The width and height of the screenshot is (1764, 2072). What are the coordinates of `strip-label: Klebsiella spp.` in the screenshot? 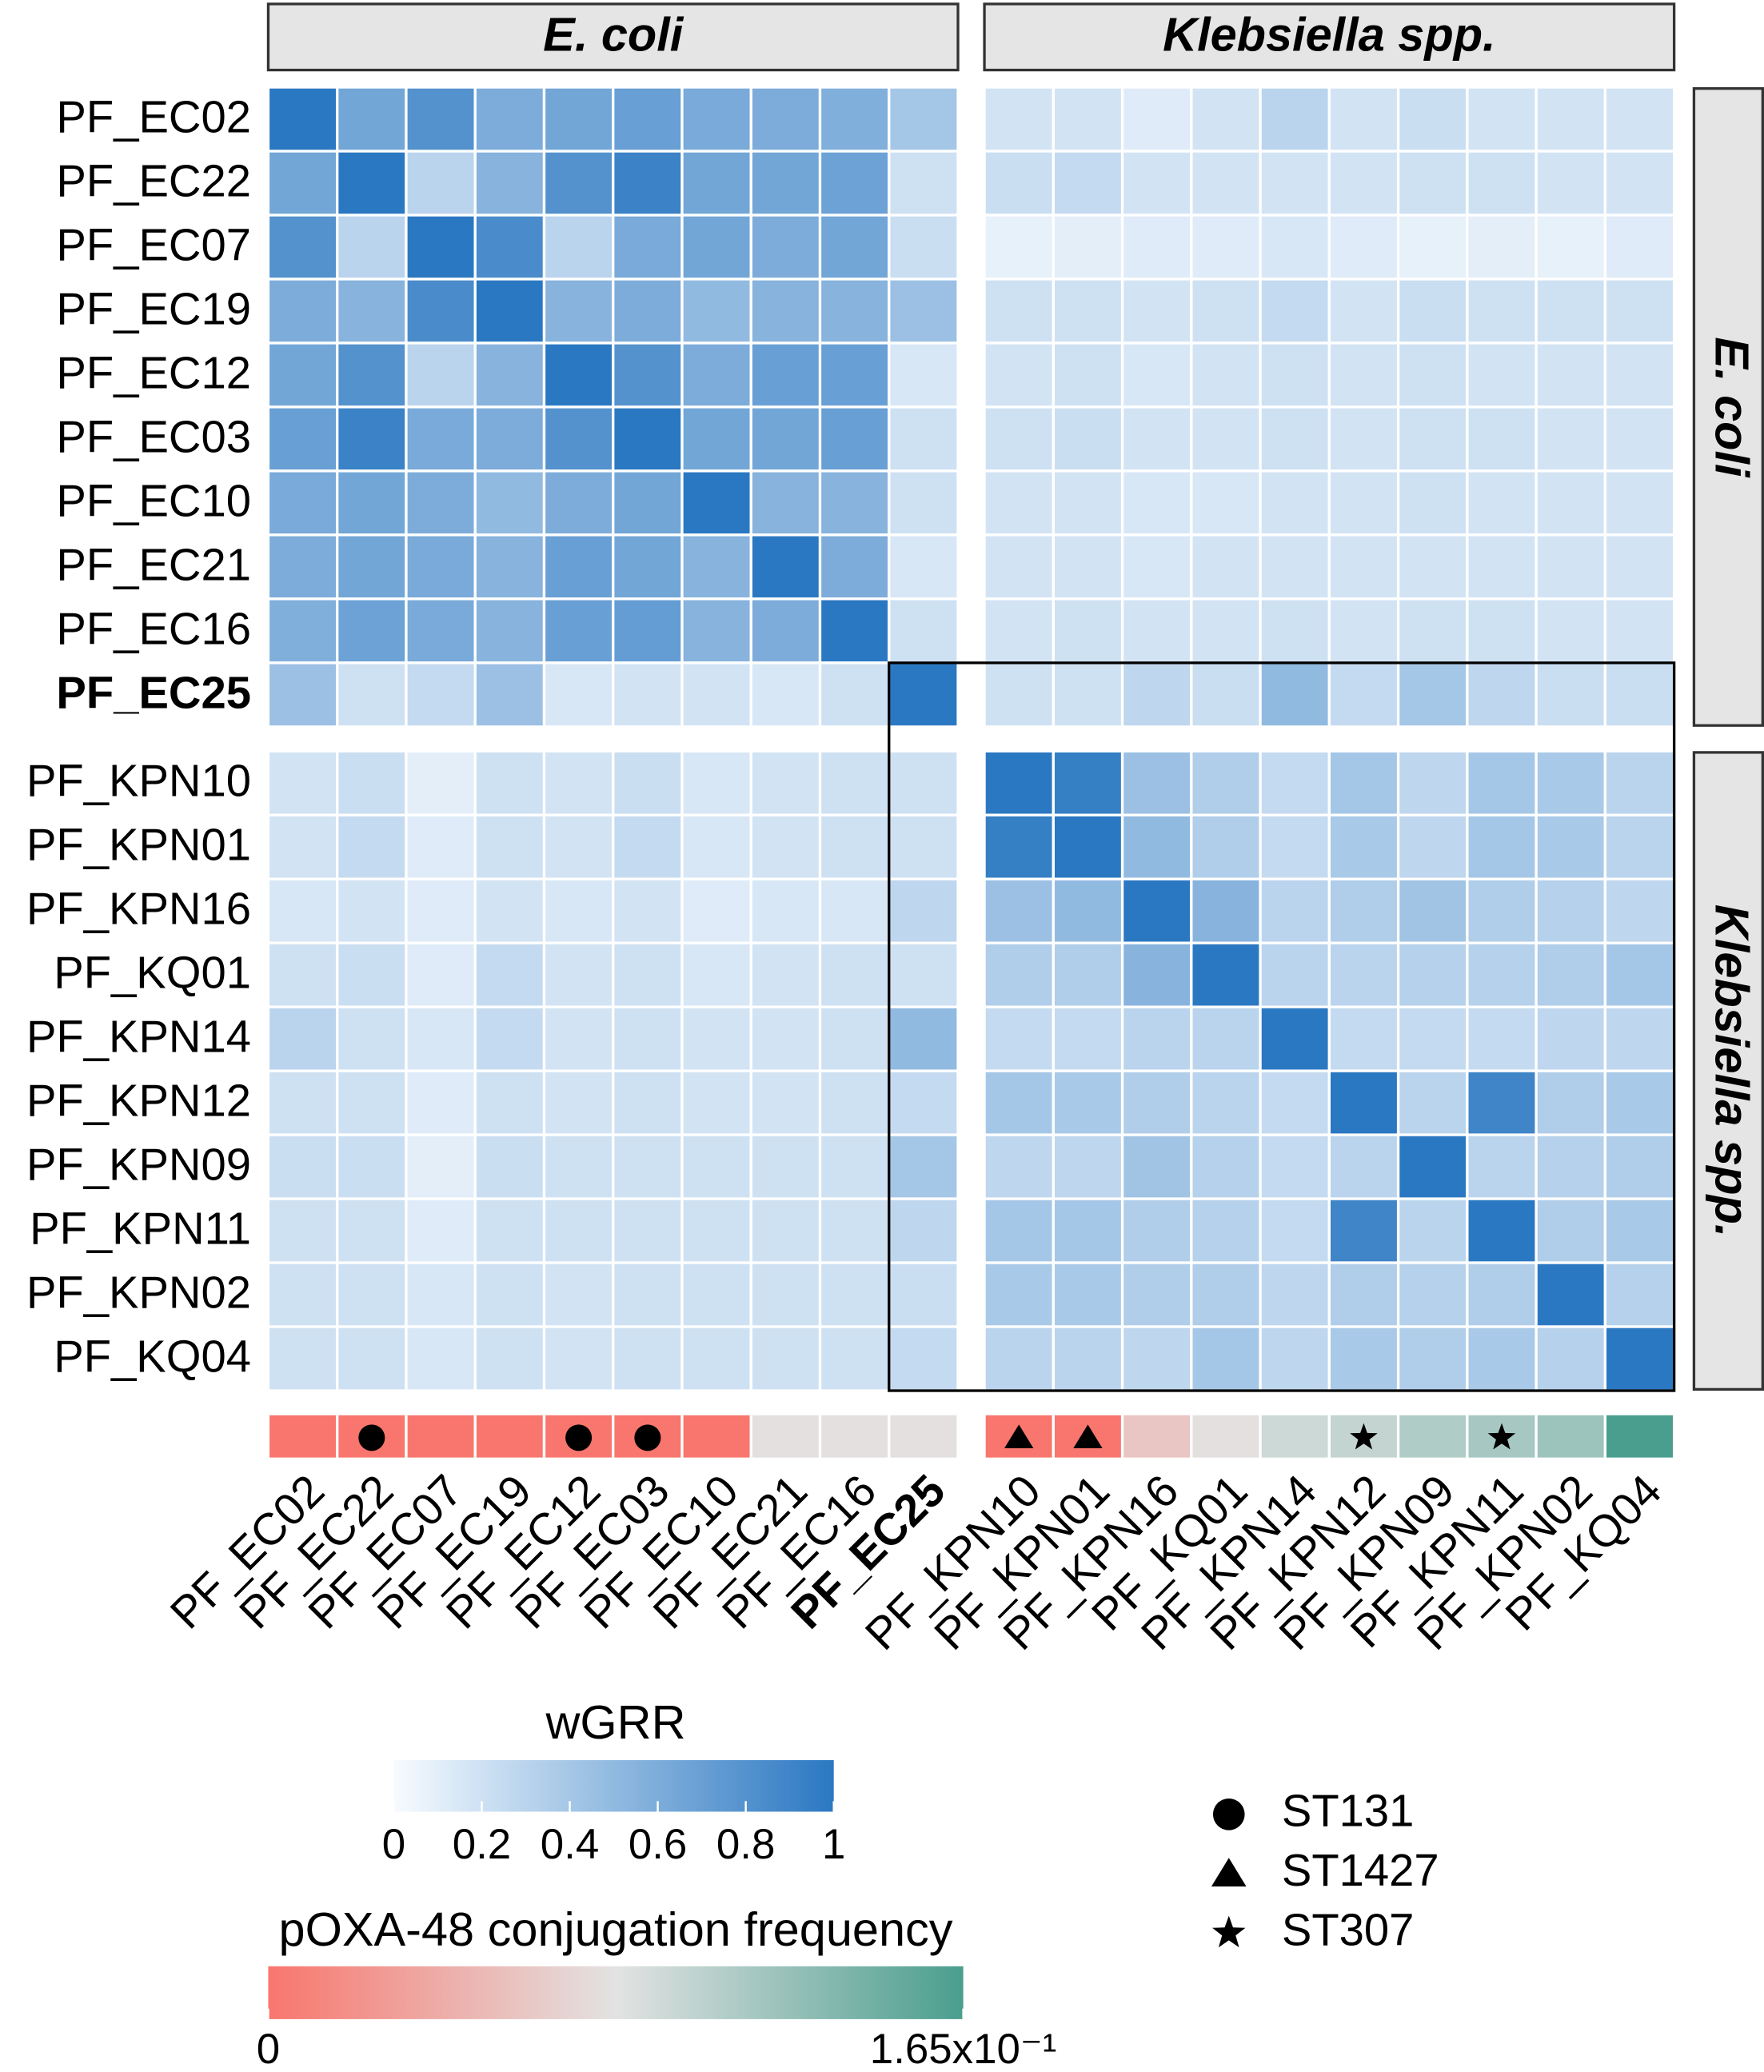 It's located at (1733, 1070).